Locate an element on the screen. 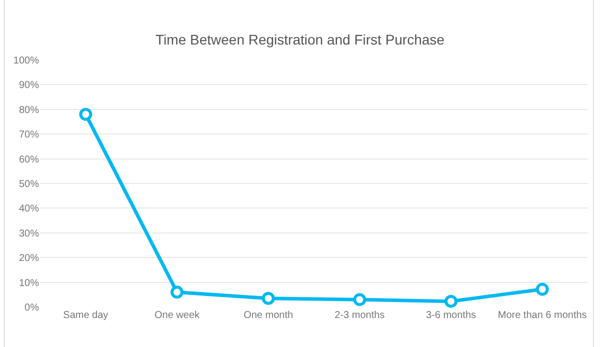 The height and width of the screenshot is (347, 600). y-tick-label: 60% is located at coordinates (29, 160).